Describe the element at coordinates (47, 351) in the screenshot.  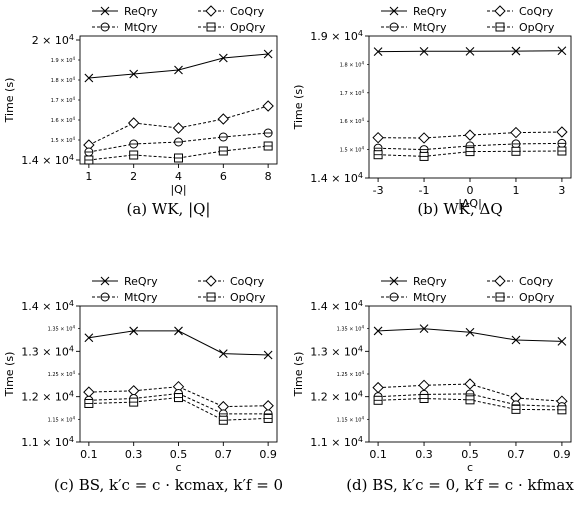
I see `y-tick-label: 1.3 × 10⁴` at that location.